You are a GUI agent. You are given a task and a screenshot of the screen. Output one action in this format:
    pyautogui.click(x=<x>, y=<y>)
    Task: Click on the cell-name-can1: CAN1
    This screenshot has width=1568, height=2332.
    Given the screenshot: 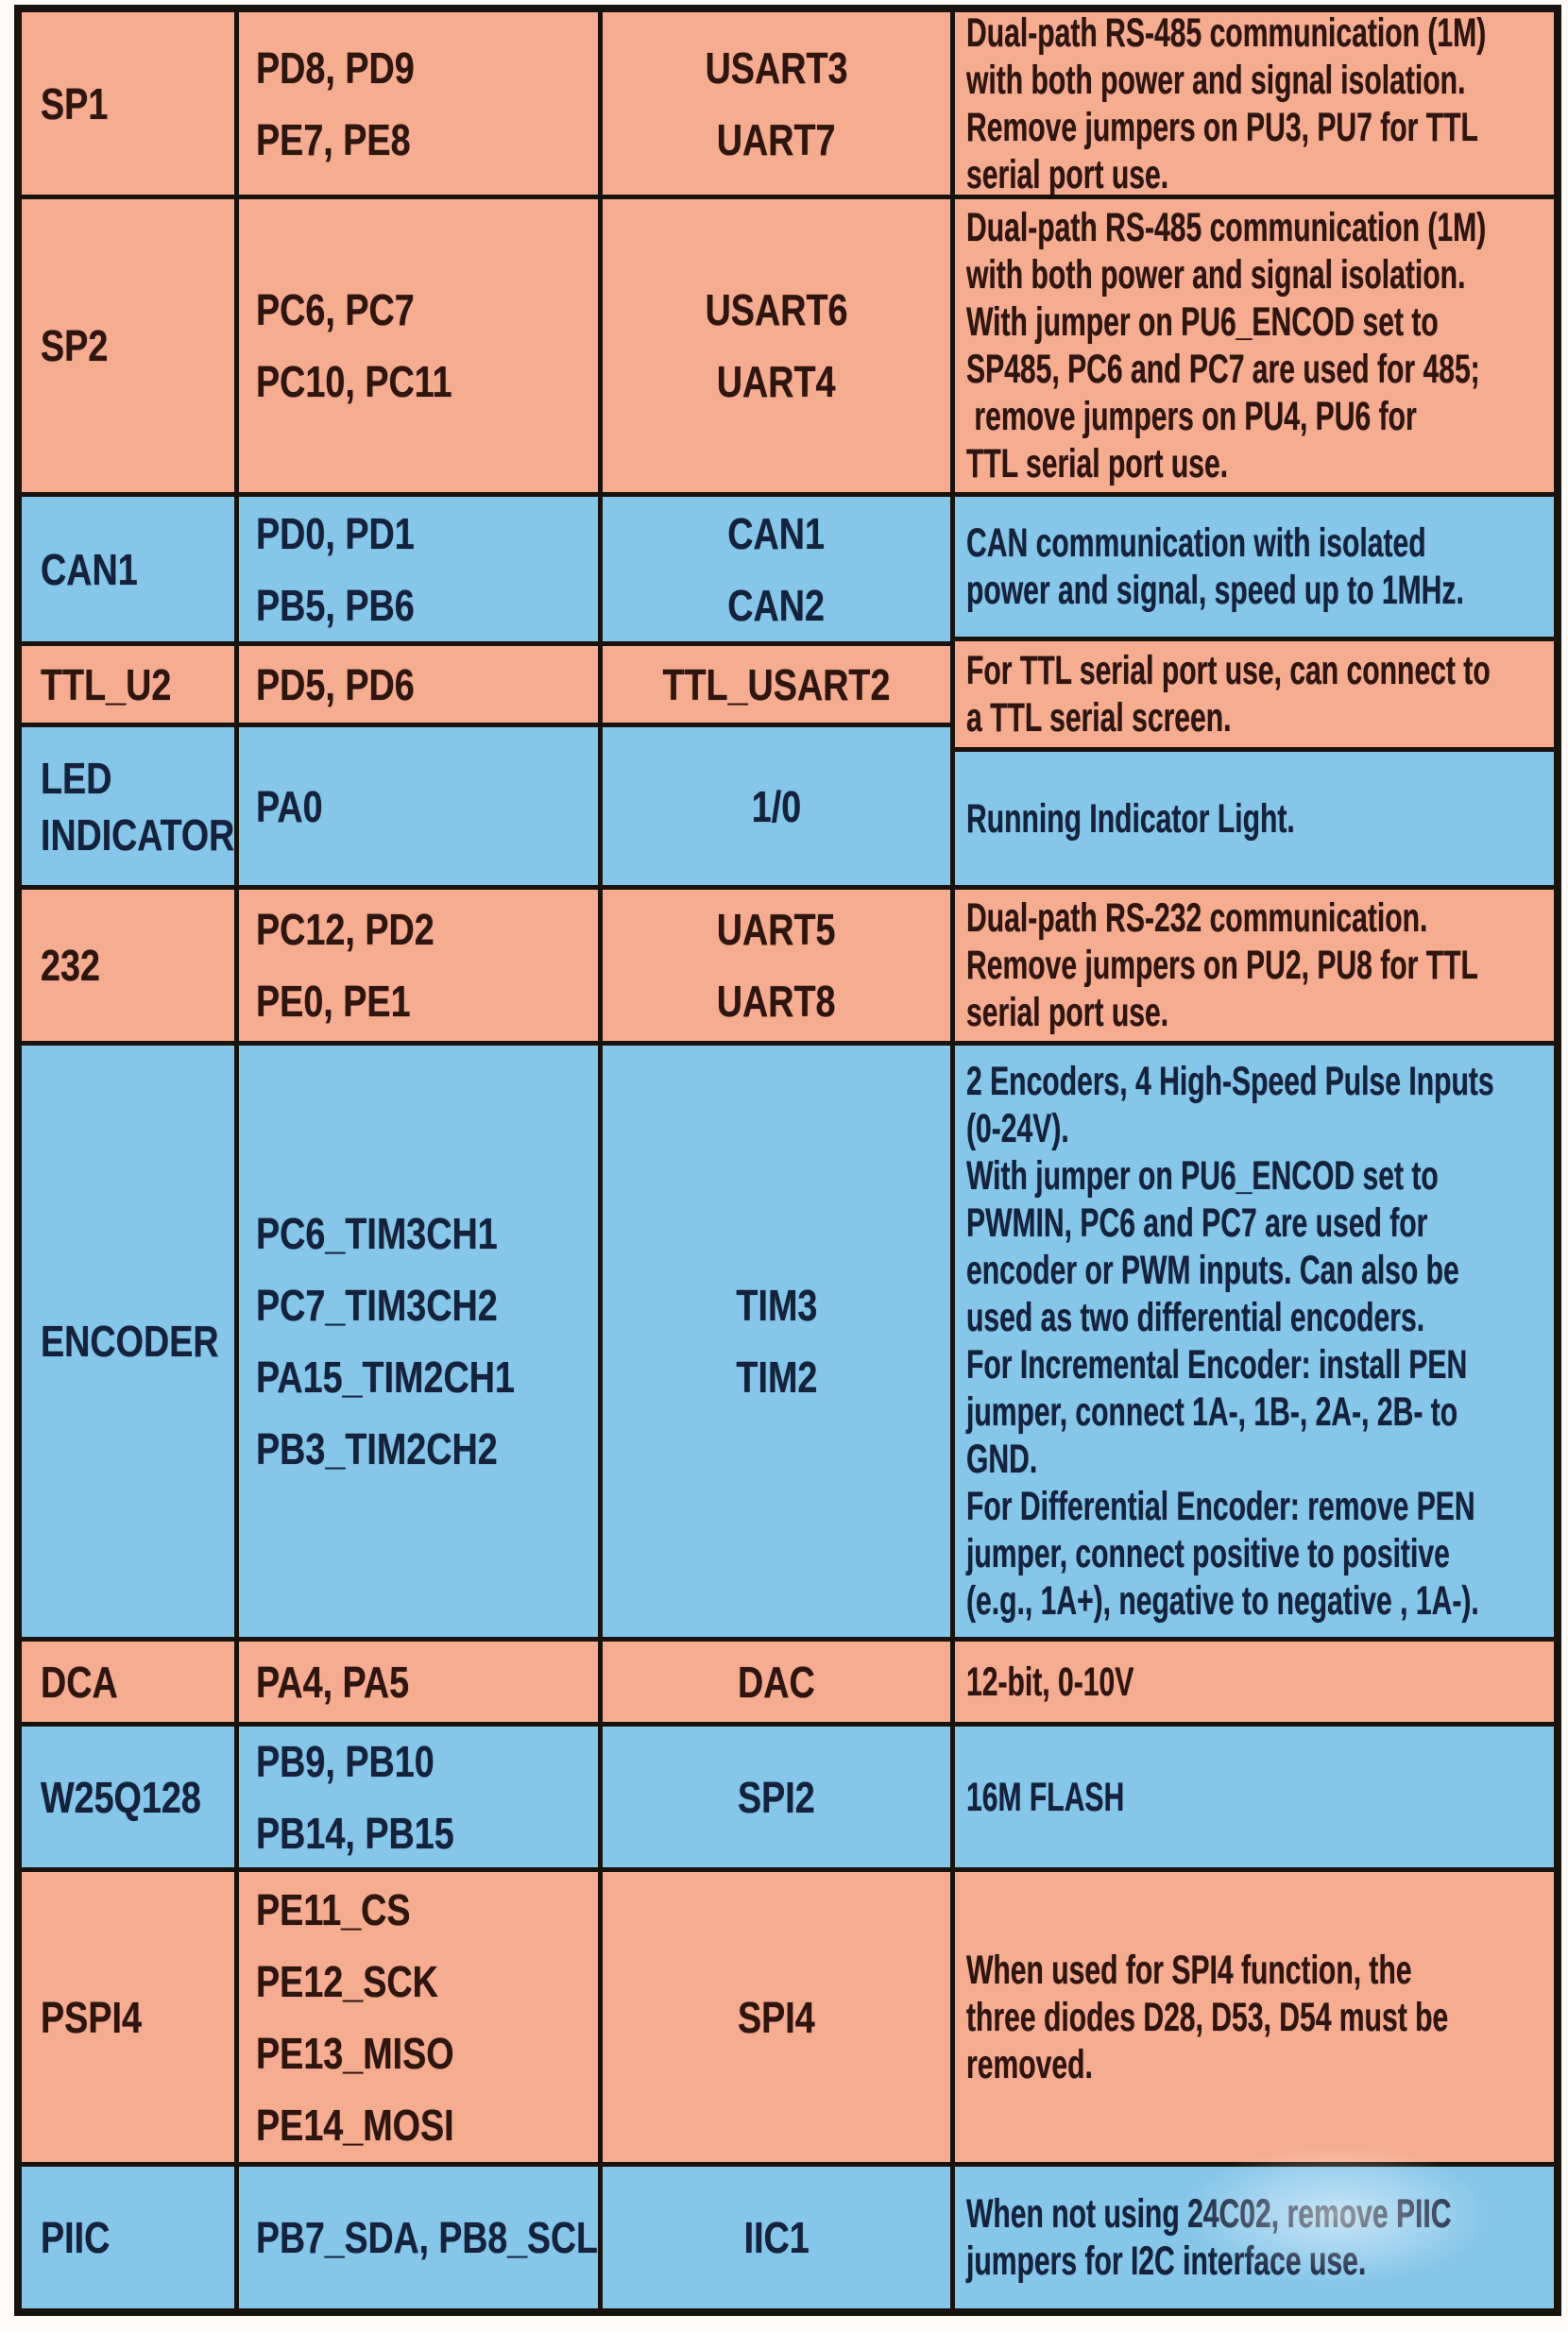 What is the action you would take?
    pyautogui.click(x=128, y=569)
    